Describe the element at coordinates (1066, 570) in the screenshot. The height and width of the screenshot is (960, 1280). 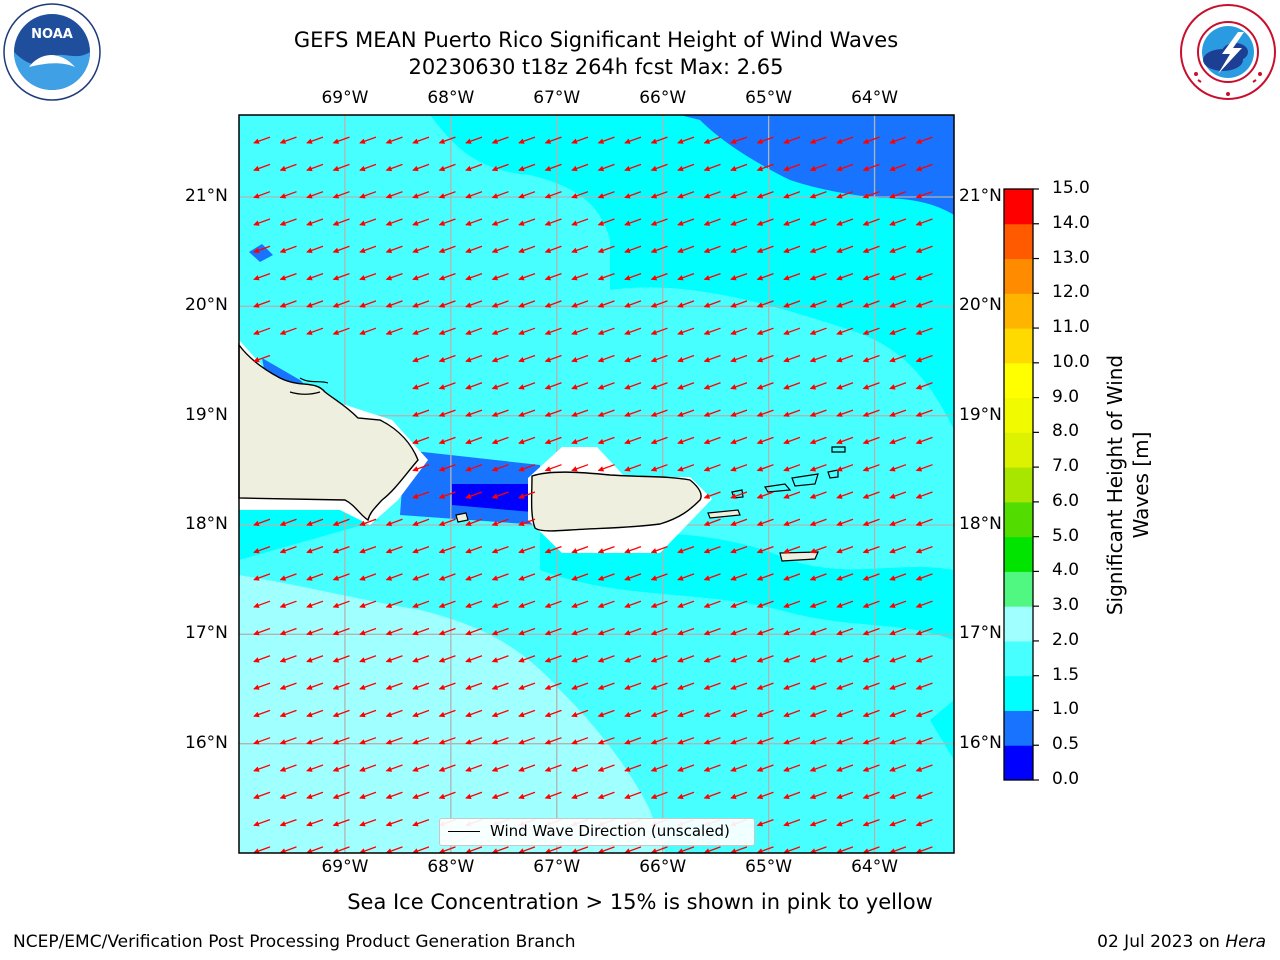
I see `colorbar-tick-label: 4.0` at that location.